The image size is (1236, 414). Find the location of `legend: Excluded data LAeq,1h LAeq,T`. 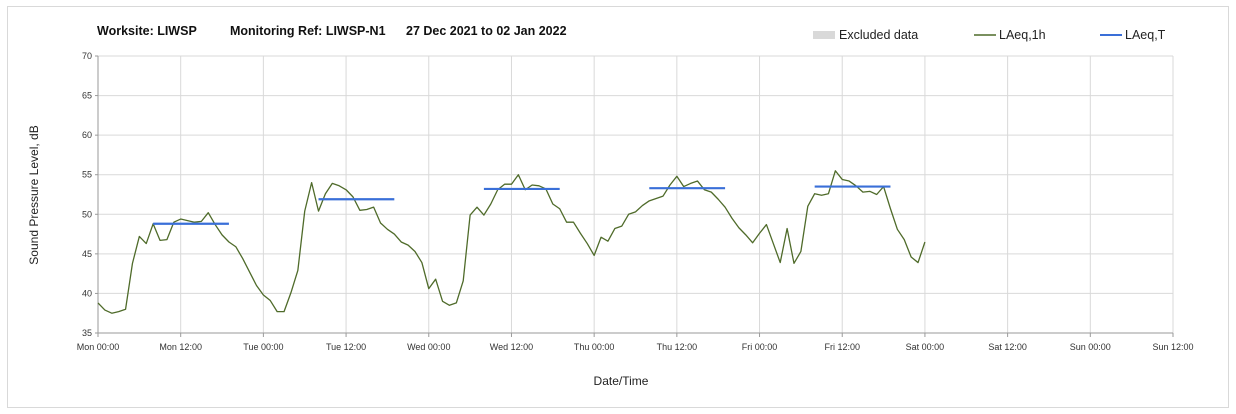

legend: Excluded data LAeq,1h LAeq,T is located at coordinates (989, 35).